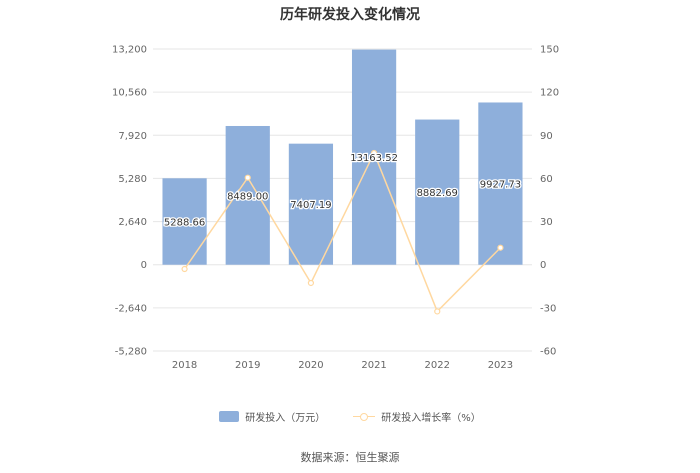 The height and width of the screenshot is (473, 700). Describe the element at coordinates (548, 352) in the screenshot. I see `y-right-tick-label: -60` at that location.